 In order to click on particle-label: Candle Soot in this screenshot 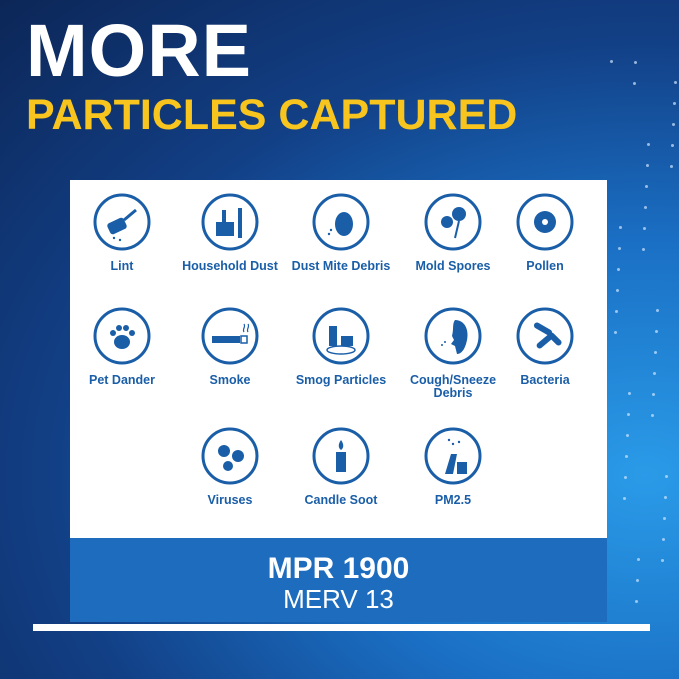, I will do `click(341, 500)`.